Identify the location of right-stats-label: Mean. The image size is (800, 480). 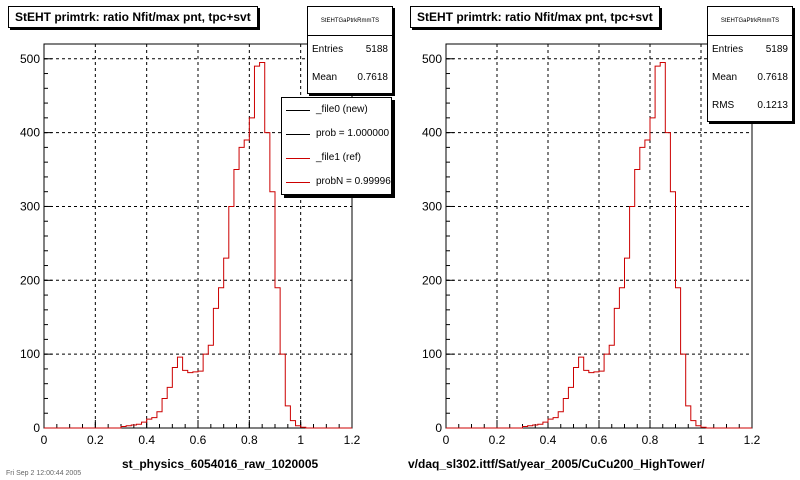
(725, 77).